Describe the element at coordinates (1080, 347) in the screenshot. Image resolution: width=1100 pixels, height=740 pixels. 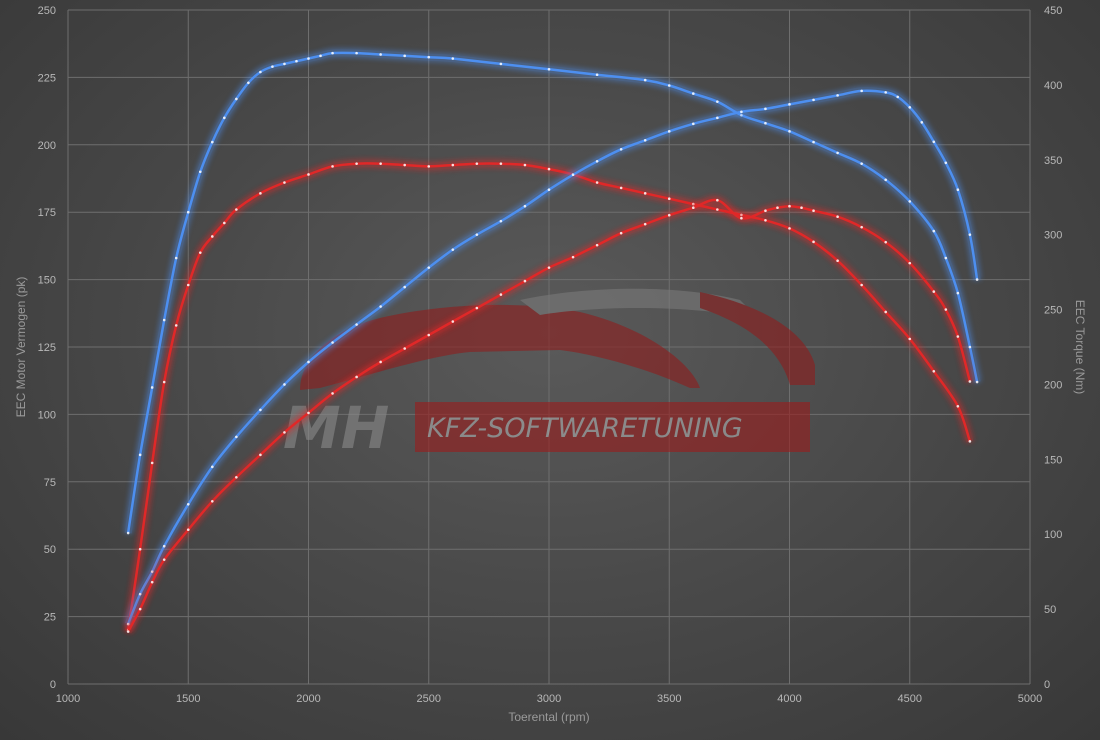
I see `y2-axis-title: EEC Torque (Nm)` at that location.